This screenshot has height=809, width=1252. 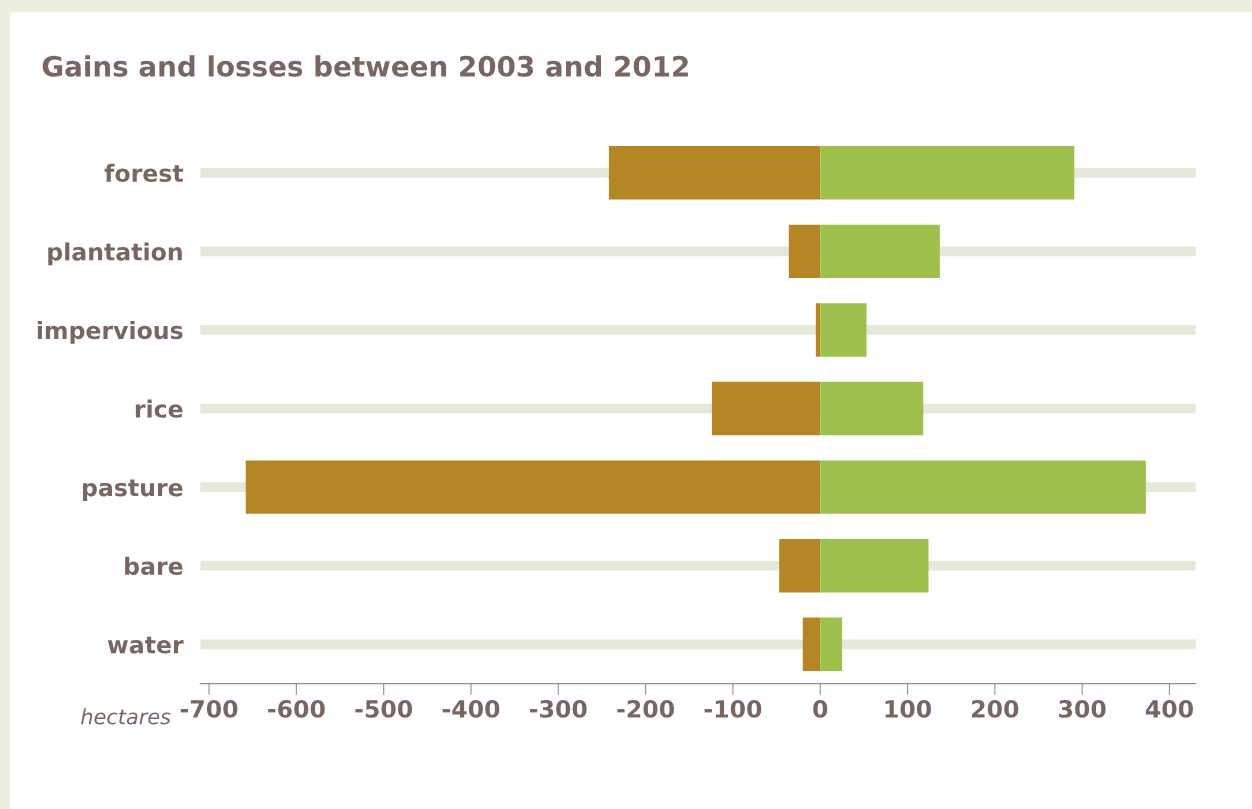 I want to click on y-tick-label: impervious, so click(x=110, y=332).